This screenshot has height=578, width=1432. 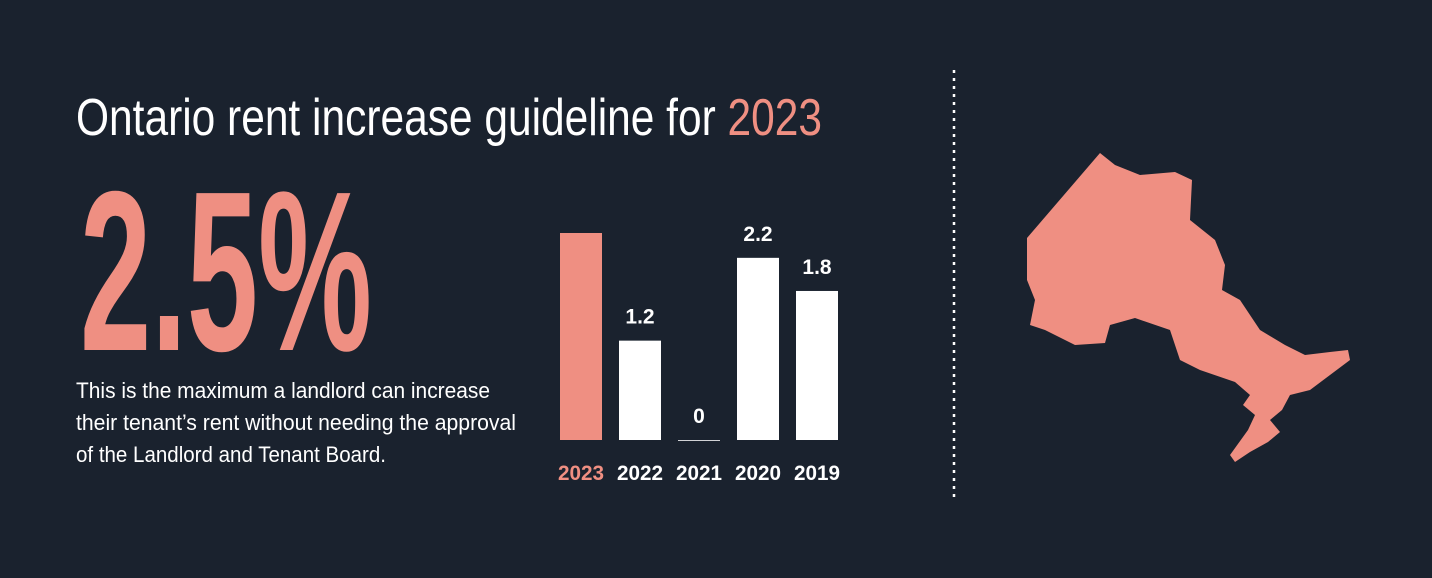 I want to click on value-label: 1.8, so click(x=817, y=267).